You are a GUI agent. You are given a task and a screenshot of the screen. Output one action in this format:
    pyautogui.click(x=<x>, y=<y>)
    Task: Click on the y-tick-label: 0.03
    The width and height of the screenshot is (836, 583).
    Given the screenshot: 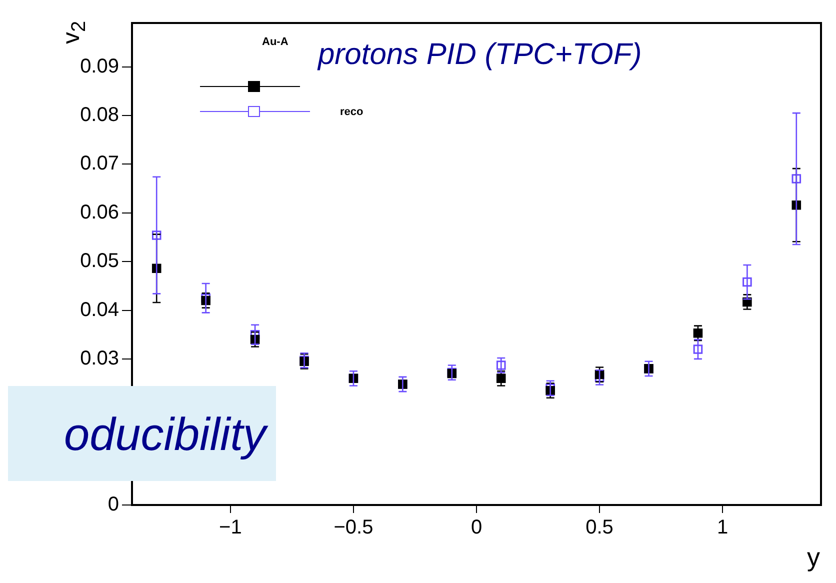 What is the action you would take?
    pyautogui.click(x=99, y=358)
    